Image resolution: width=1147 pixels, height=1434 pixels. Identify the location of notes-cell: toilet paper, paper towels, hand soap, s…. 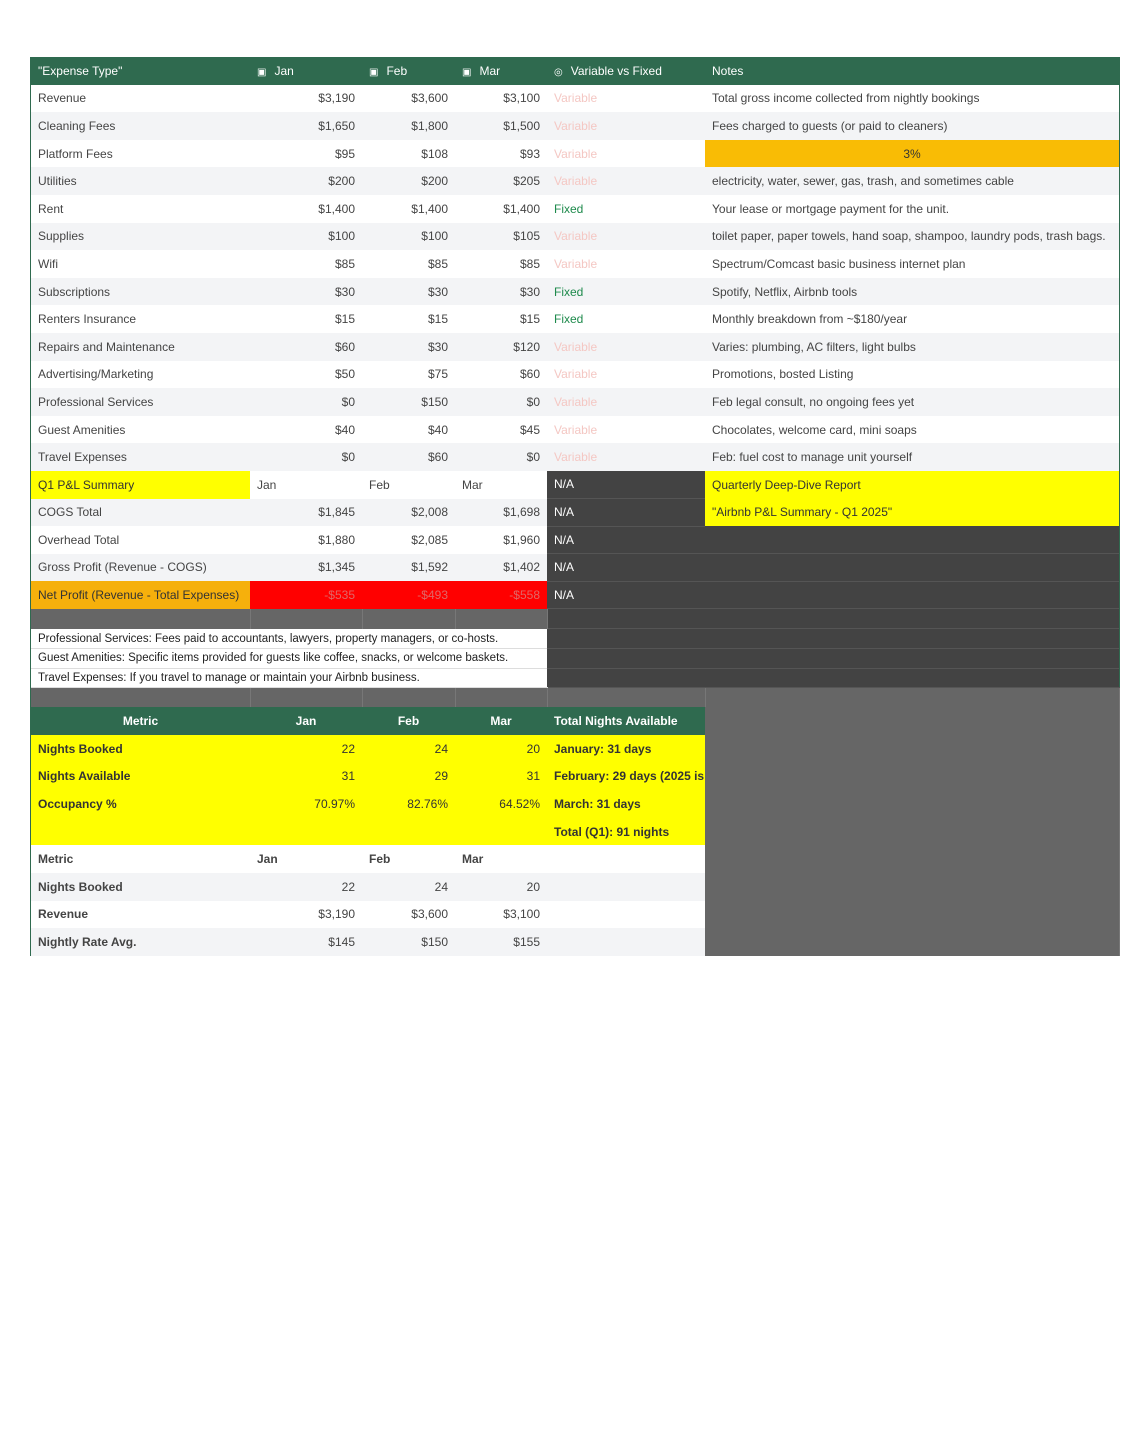
(912, 236).